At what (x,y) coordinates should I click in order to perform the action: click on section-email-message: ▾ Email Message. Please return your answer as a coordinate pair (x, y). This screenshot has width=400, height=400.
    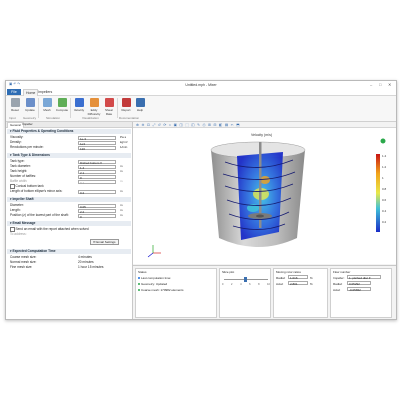
    Looking at the image, I should click on (69, 223).